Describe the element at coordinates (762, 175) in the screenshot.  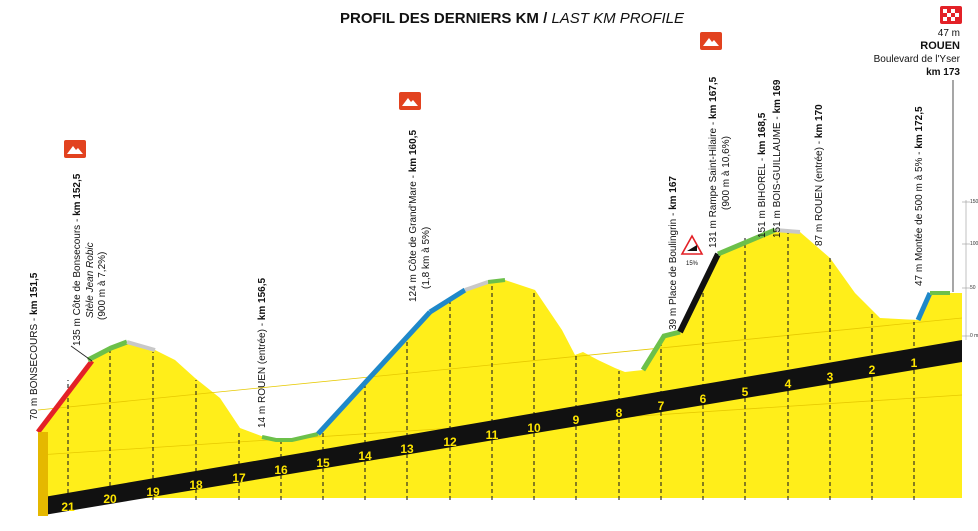
I see `label-bihorel: 151 m BIHOREL - km 168,5` at that location.